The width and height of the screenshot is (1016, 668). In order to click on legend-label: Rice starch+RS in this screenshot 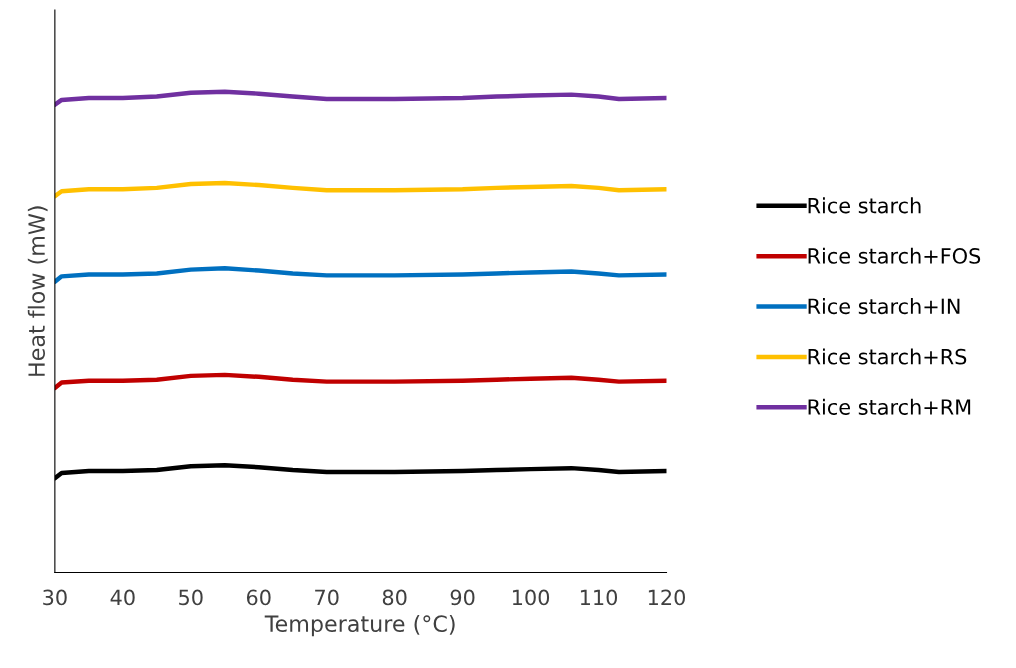, I will do `click(887, 356)`.